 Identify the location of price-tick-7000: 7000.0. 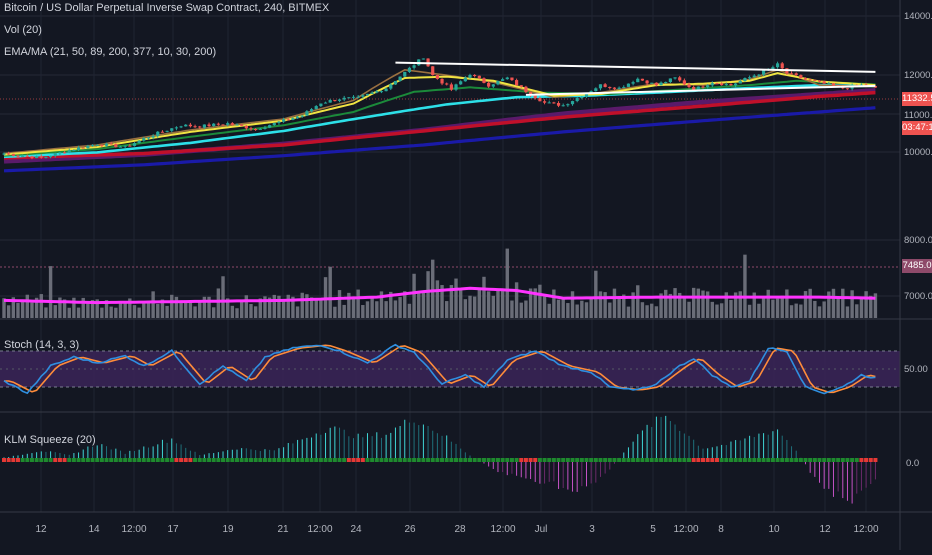
(918, 296).